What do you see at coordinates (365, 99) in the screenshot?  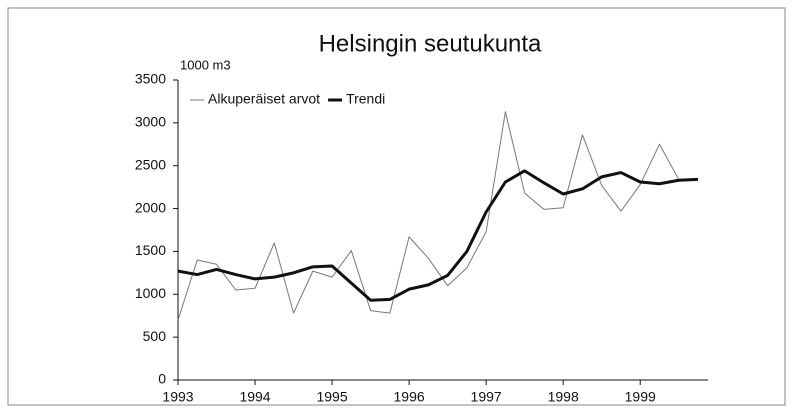 I see `legend-label: Trendi` at bounding box center [365, 99].